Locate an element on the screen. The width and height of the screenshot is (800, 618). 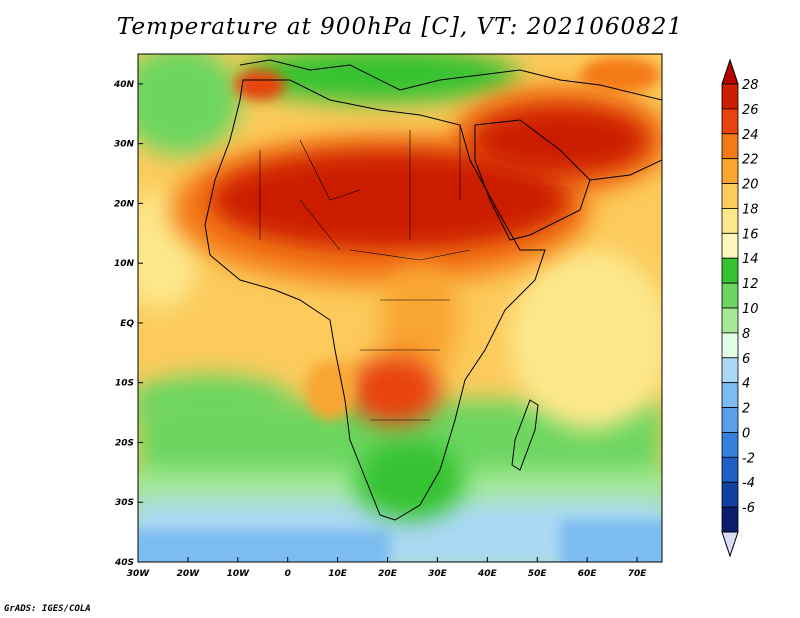
lon-tick-label: 60E is located at coordinates (588, 574).